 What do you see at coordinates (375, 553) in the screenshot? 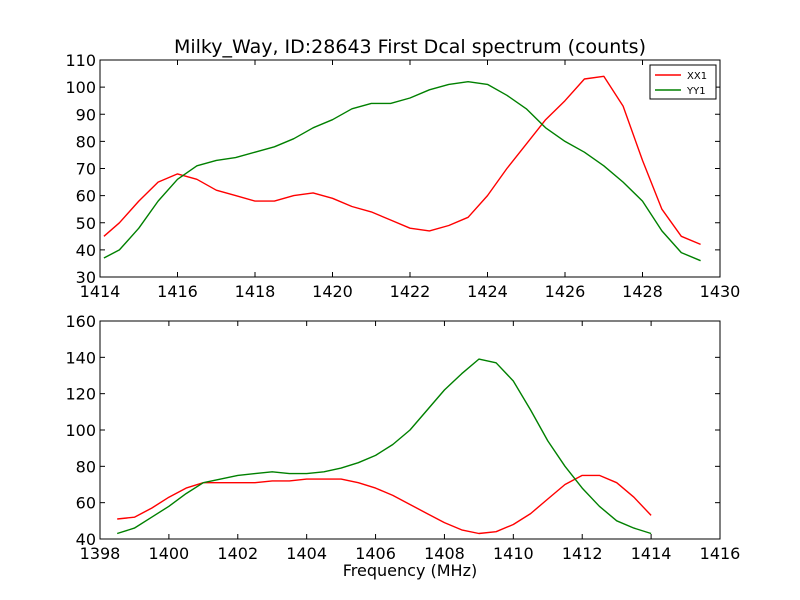
I see `x-tick-label: 1406` at bounding box center [375, 553].